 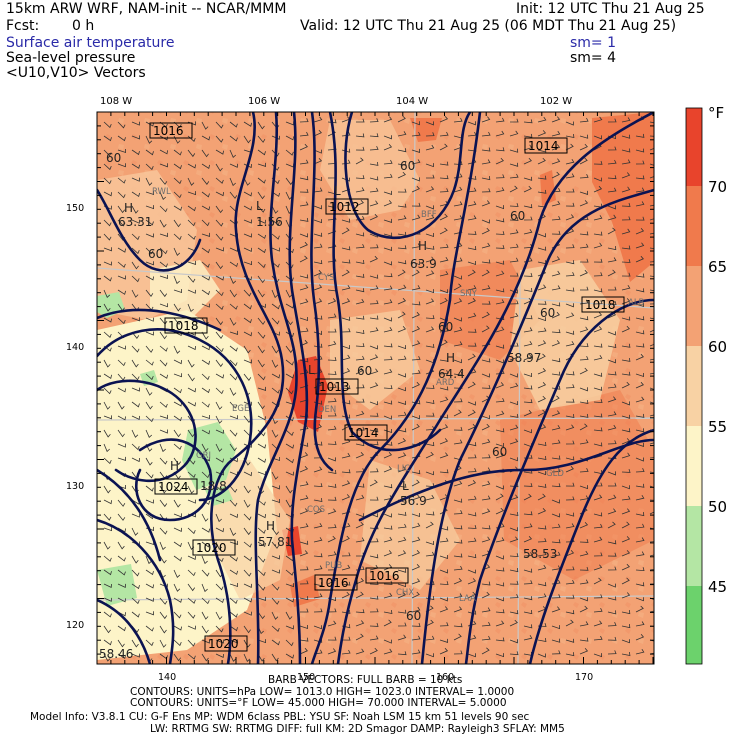 I want to click on pressure-label: 1014, so click(x=543, y=146).